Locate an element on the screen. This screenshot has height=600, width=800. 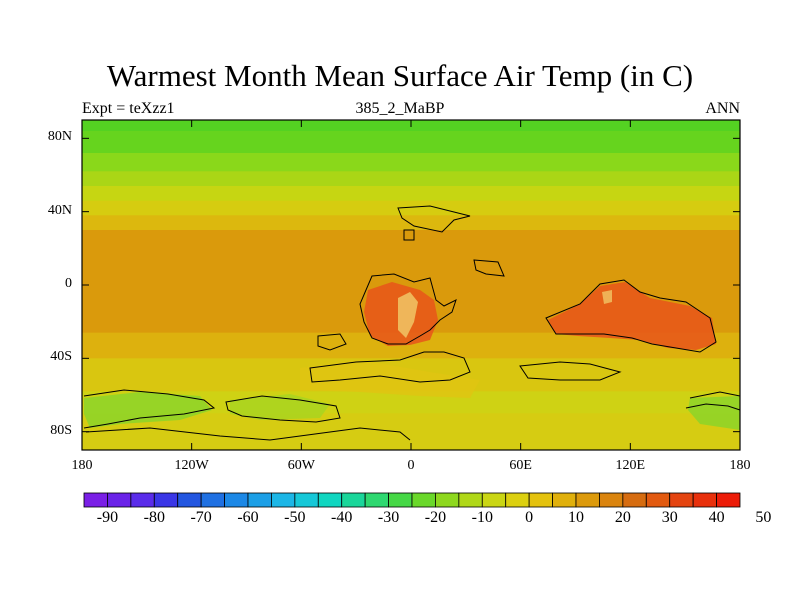
cool-patch-southwest is located at coordinates (148, 410).